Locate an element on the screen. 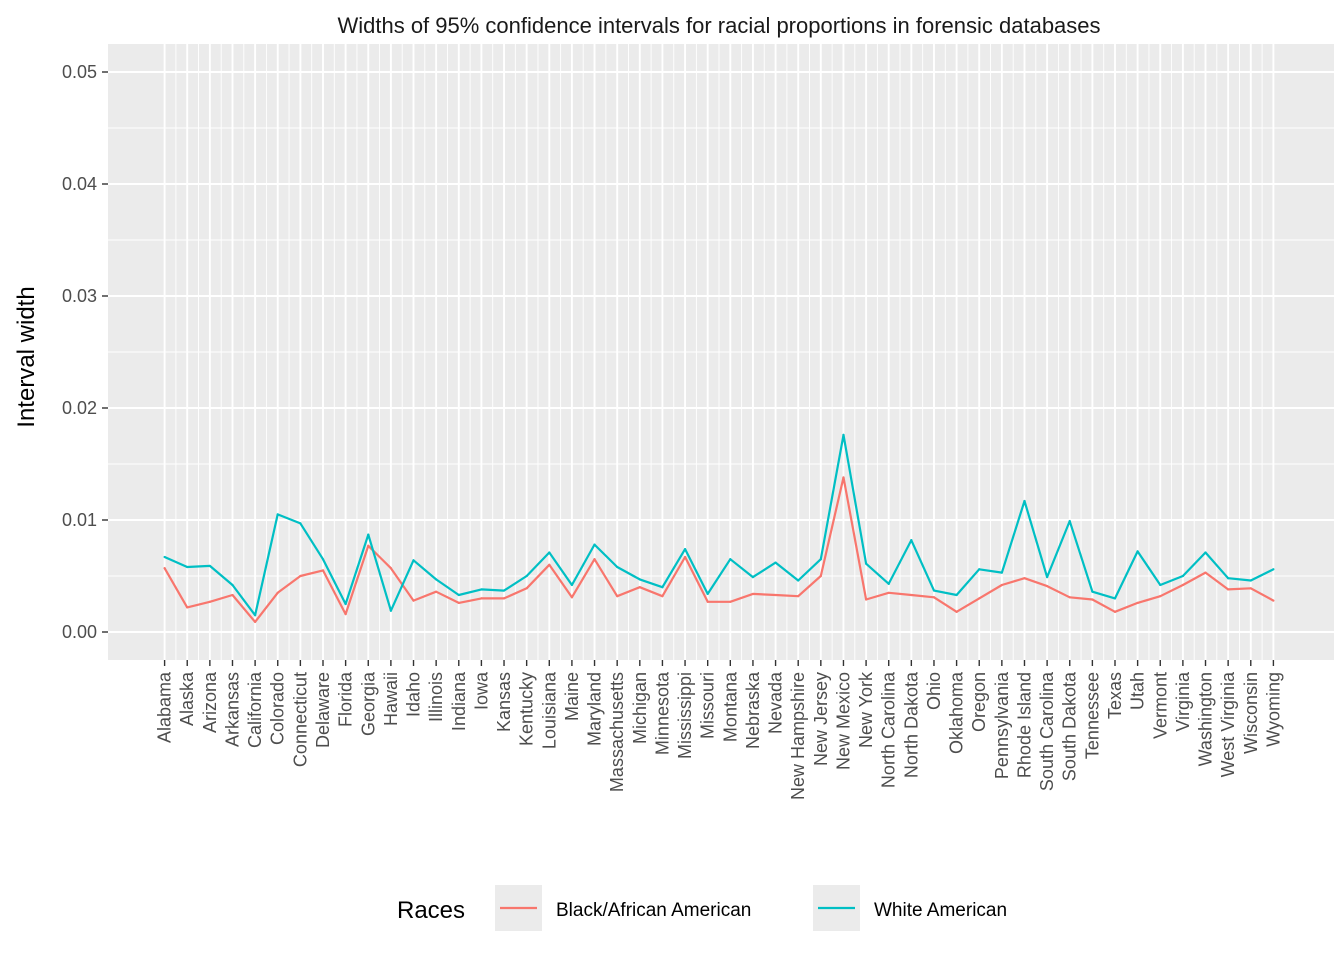 The image size is (1344, 960). x-tick-label: Texas is located at coordinates (1115, 695).